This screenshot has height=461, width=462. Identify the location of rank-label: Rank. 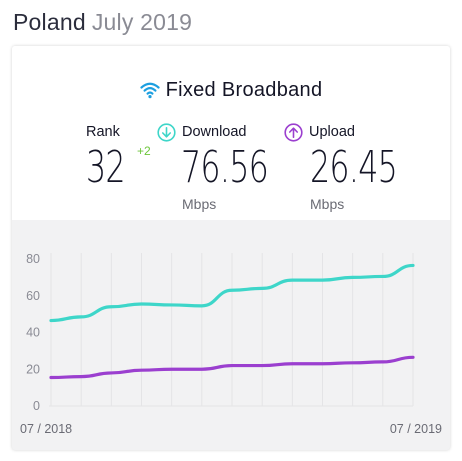
(103, 132).